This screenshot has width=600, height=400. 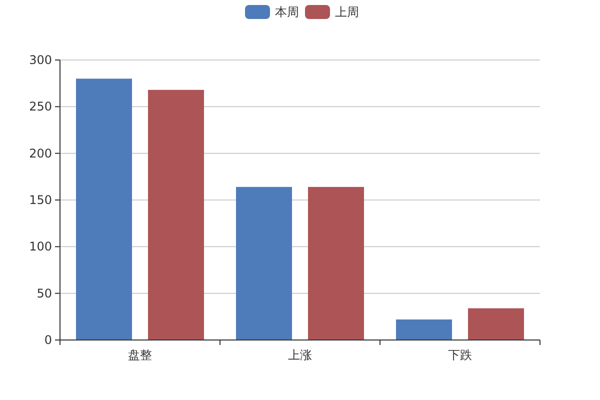 What do you see at coordinates (40, 247) in the screenshot?
I see `y-tick-label: 100` at bounding box center [40, 247].